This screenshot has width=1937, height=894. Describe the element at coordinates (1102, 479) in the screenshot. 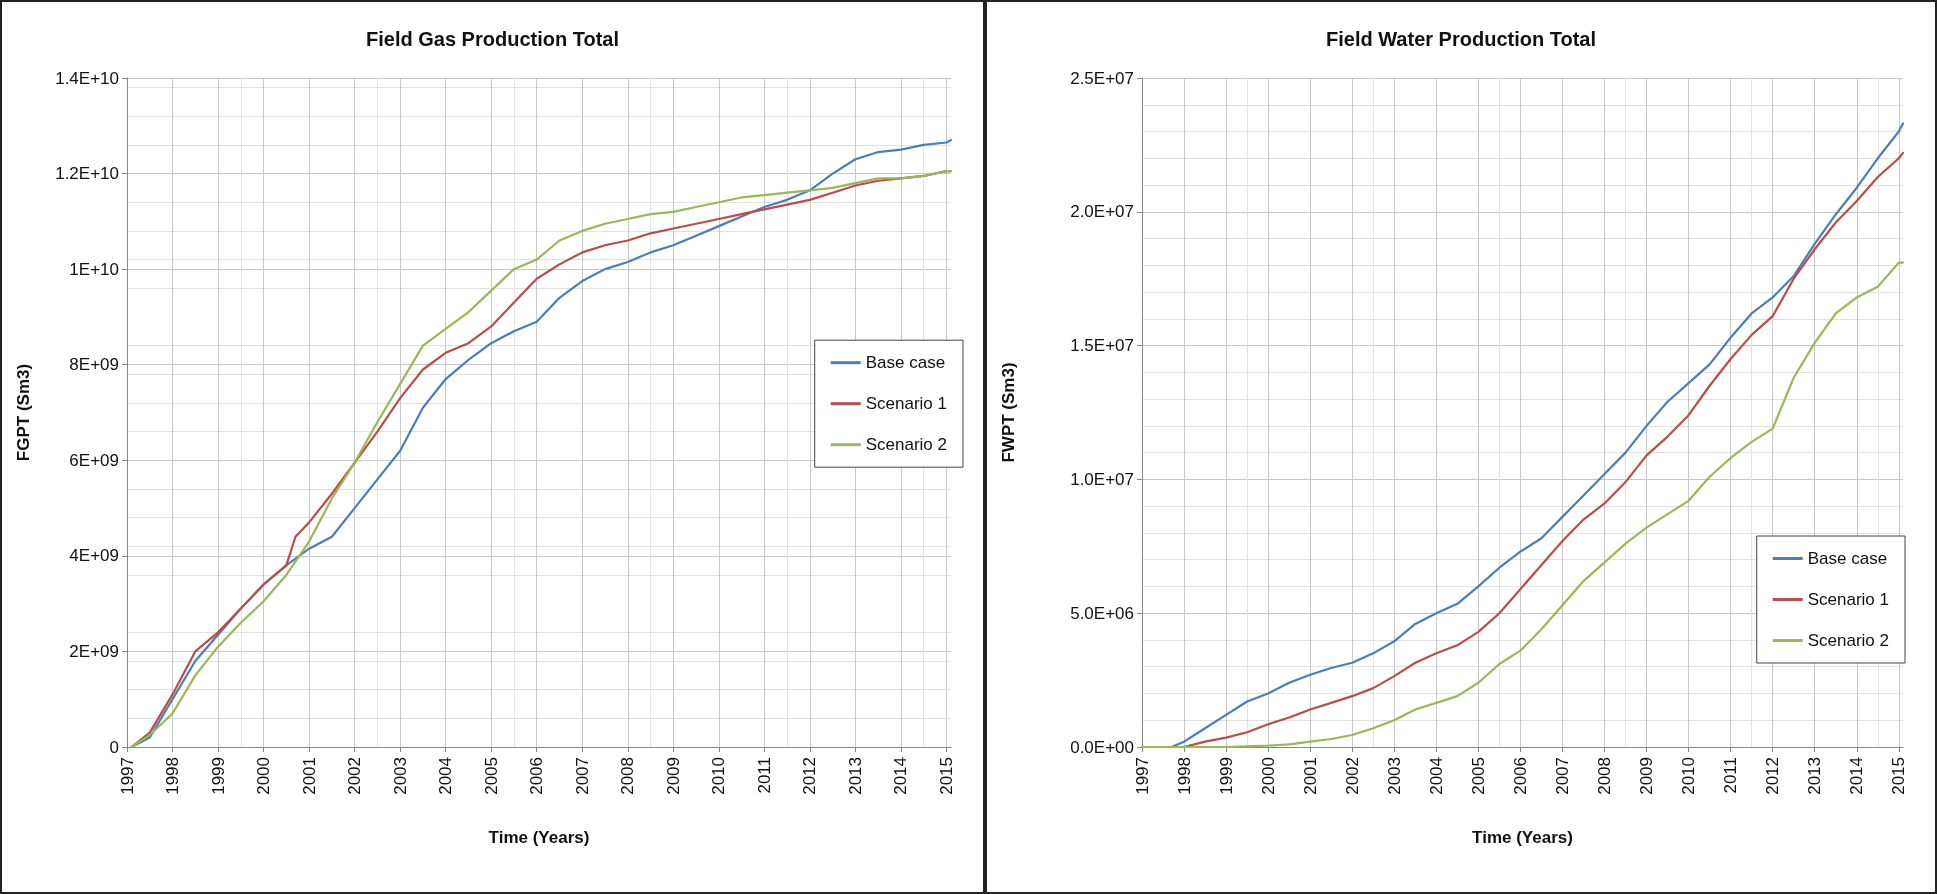

I see `y-tick-label: 1.0E+07` at that location.